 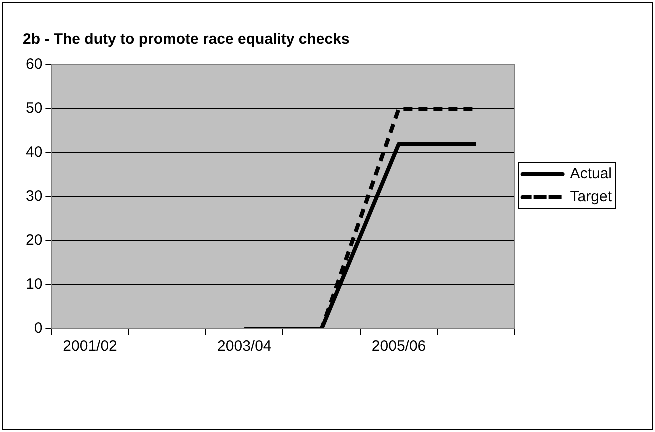 What do you see at coordinates (34, 65) in the screenshot?
I see `y-tick-label: 60` at bounding box center [34, 65].